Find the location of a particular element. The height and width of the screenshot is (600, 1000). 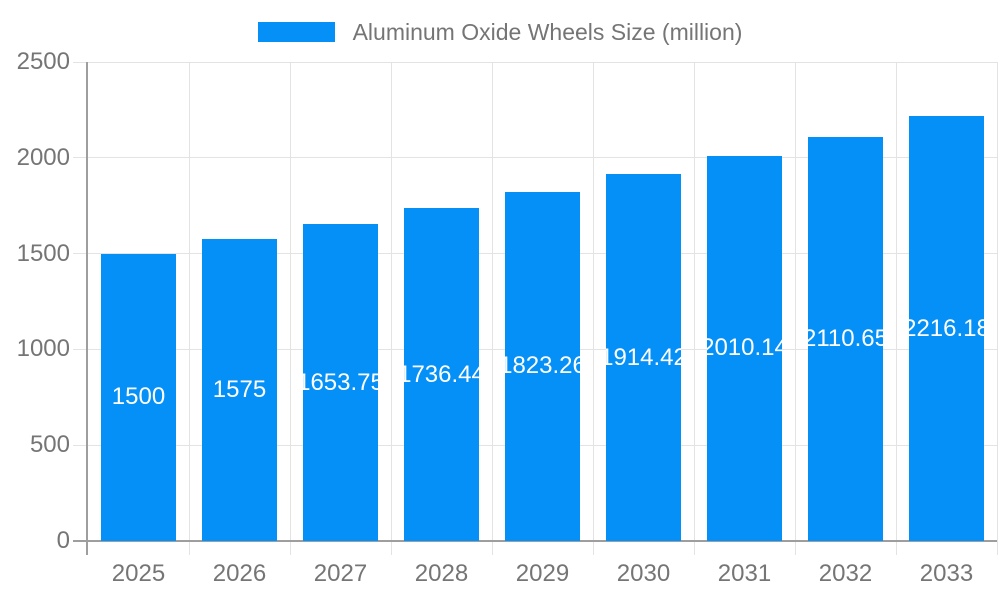

bar-value-label: 1575 is located at coordinates (239, 390).